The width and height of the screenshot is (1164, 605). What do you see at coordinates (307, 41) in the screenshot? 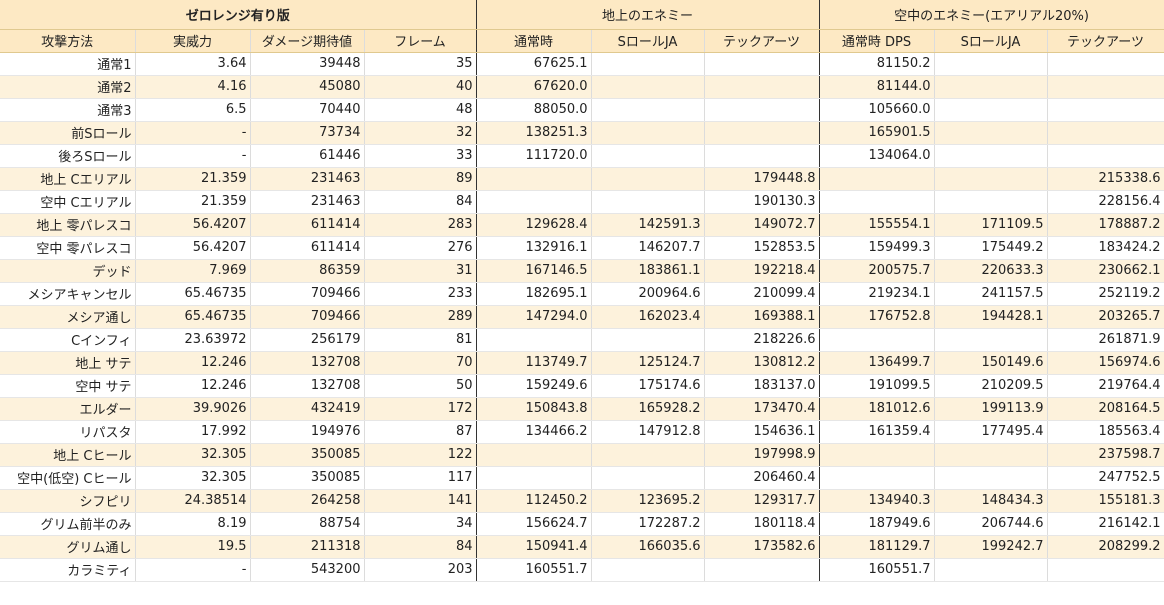
I see `column-header: ダメージ期待値` at bounding box center [307, 41].